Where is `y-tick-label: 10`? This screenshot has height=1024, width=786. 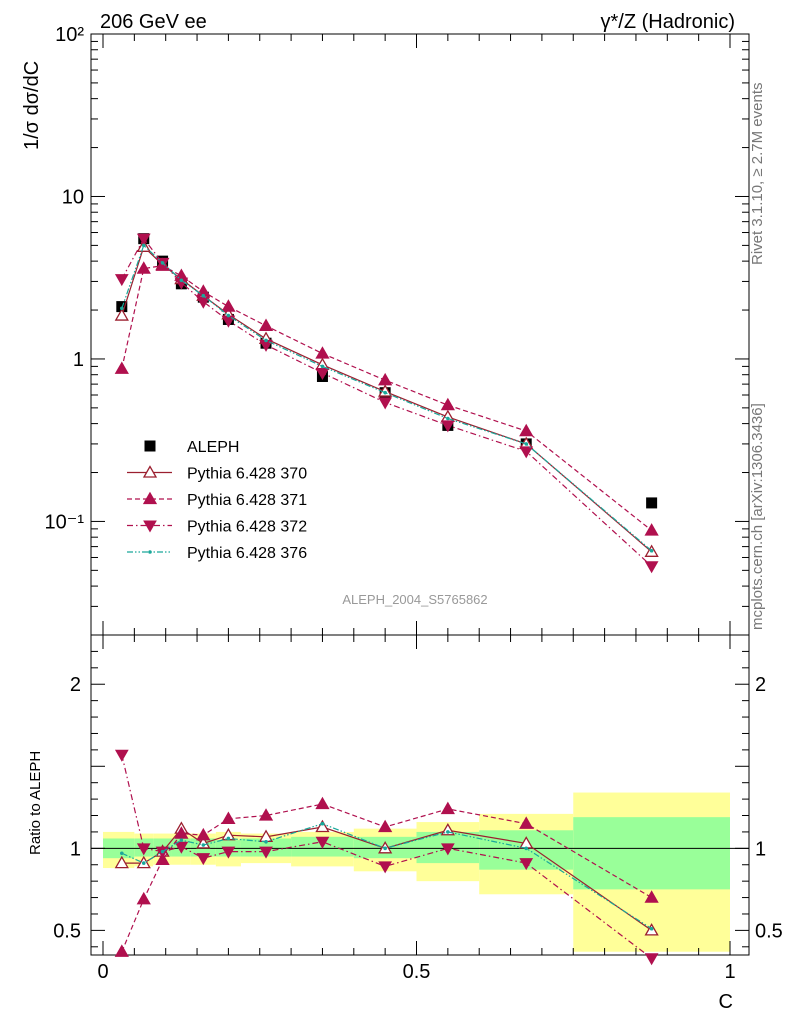 y-tick-label: 10 is located at coordinates (73, 197).